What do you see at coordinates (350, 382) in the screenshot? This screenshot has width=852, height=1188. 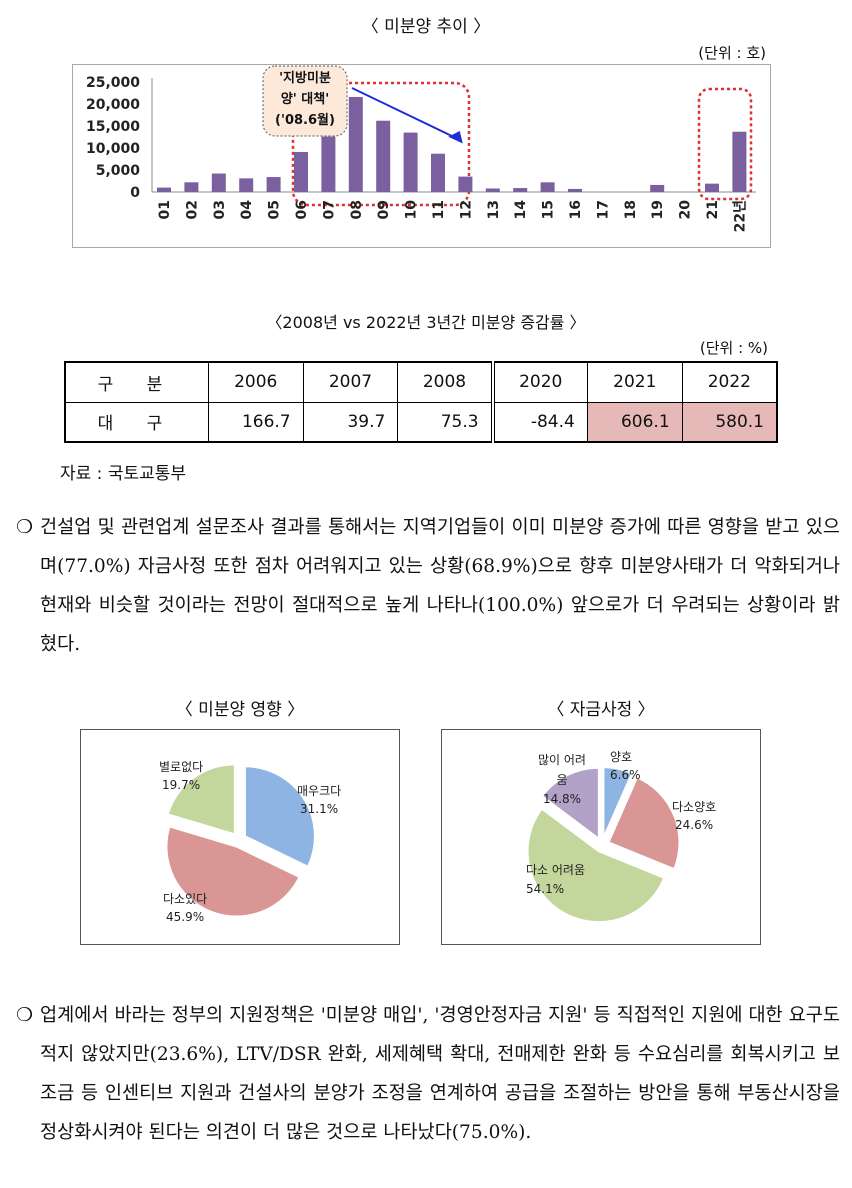 I see `header-2007: 2007` at bounding box center [350, 382].